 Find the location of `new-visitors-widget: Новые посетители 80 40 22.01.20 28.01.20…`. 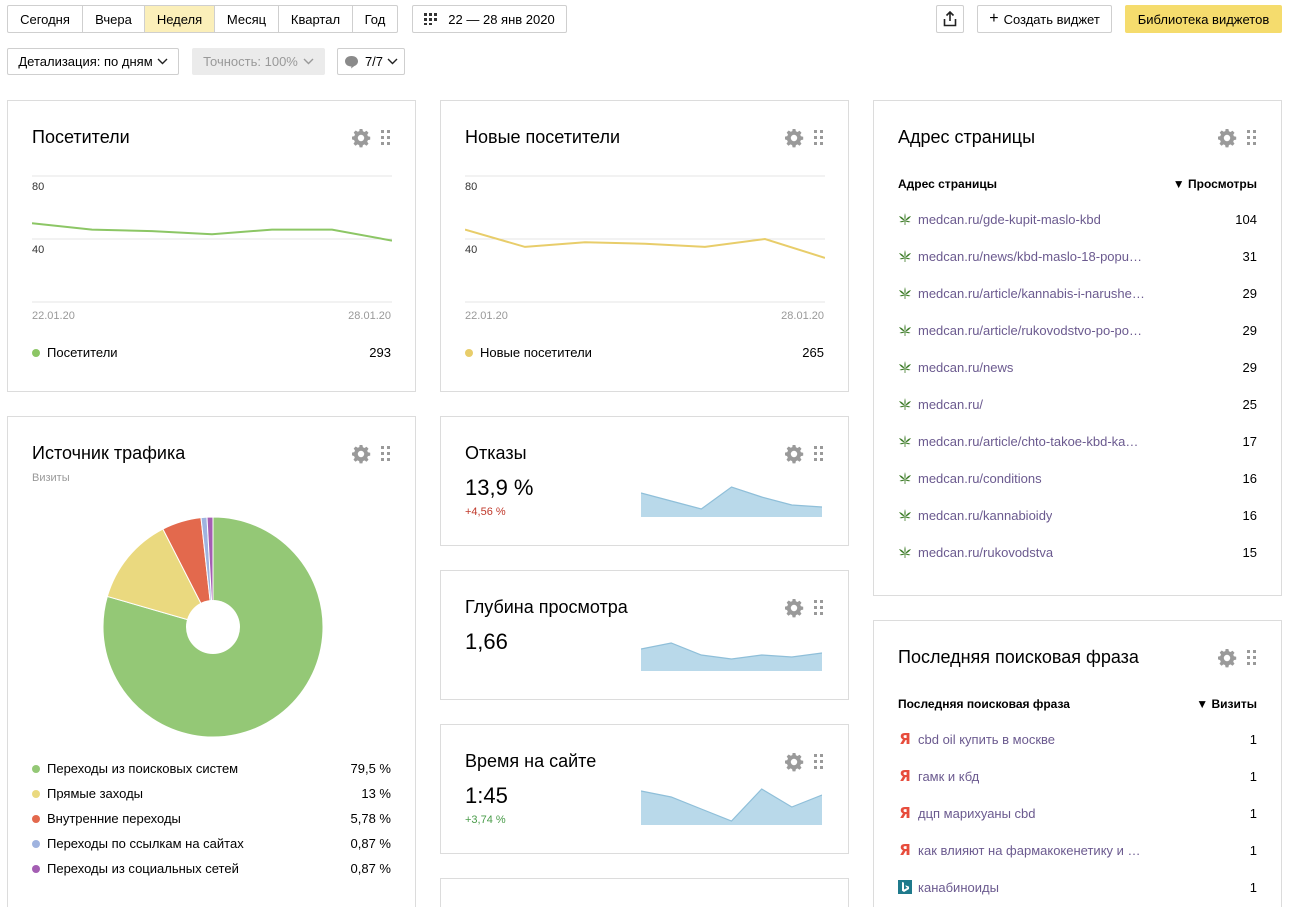

new-visitors-widget: Новые посетители 80 40 22.01.20 28.01.20… is located at coordinates (644, 246).